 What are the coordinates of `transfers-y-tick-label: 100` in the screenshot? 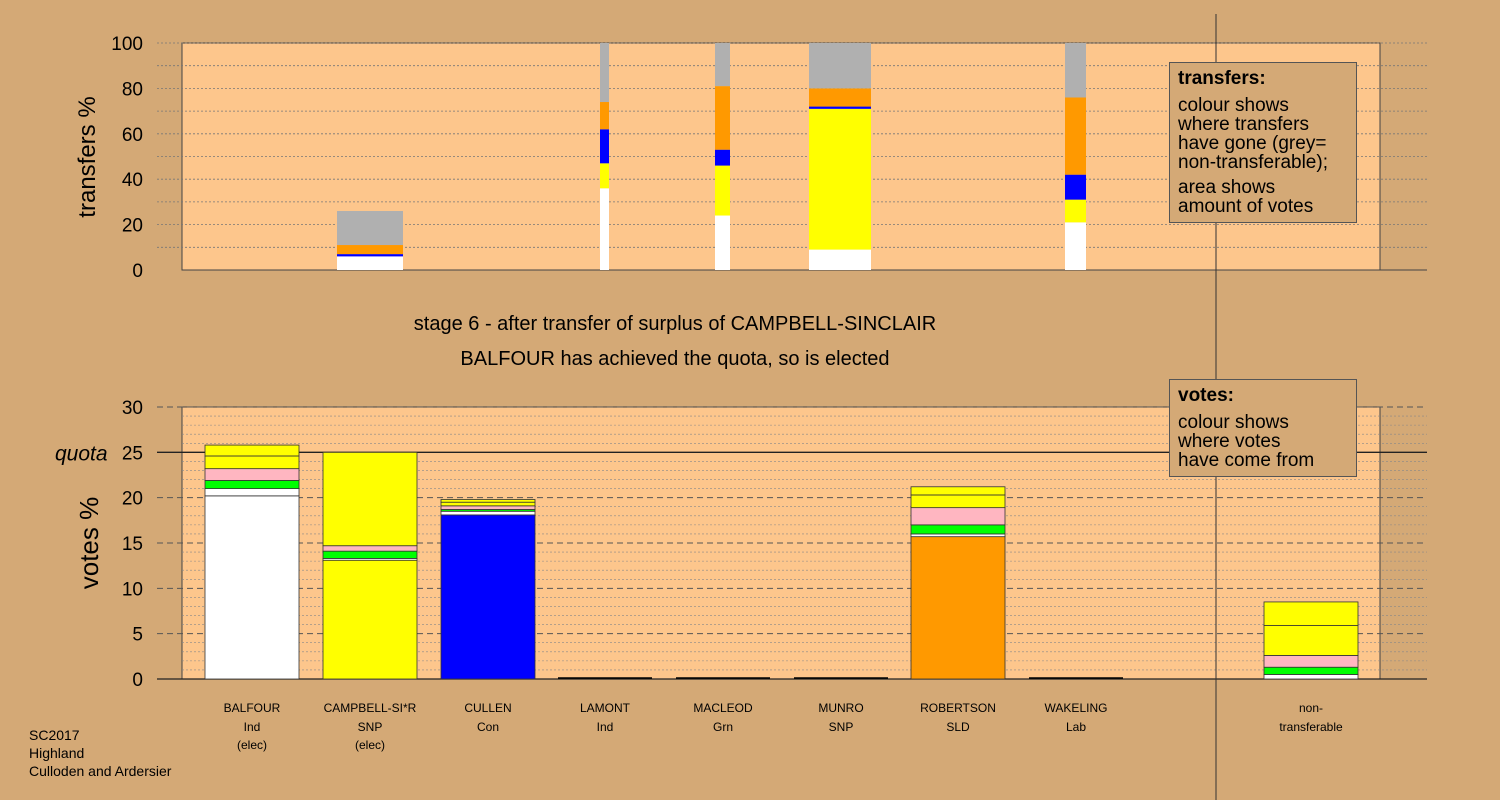 It's located at (127, 44).